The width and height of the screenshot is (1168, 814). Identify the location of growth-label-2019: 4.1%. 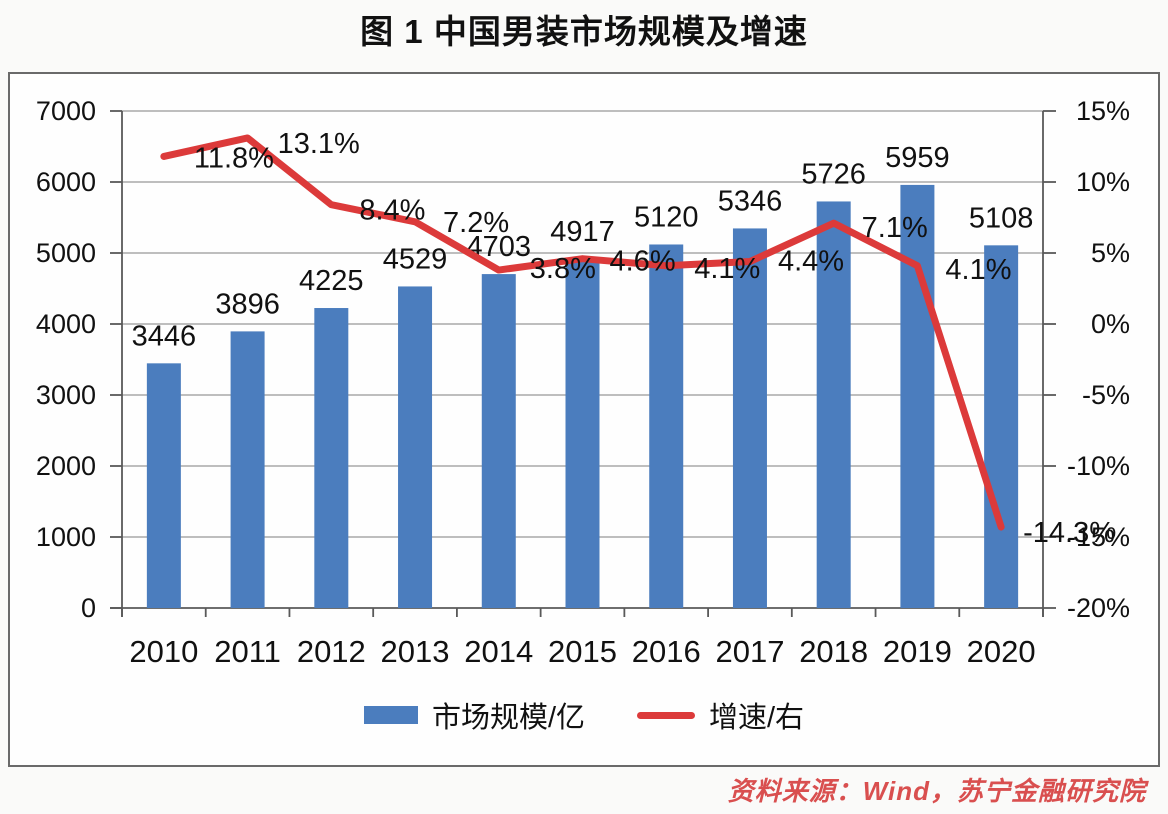
(978, 270).